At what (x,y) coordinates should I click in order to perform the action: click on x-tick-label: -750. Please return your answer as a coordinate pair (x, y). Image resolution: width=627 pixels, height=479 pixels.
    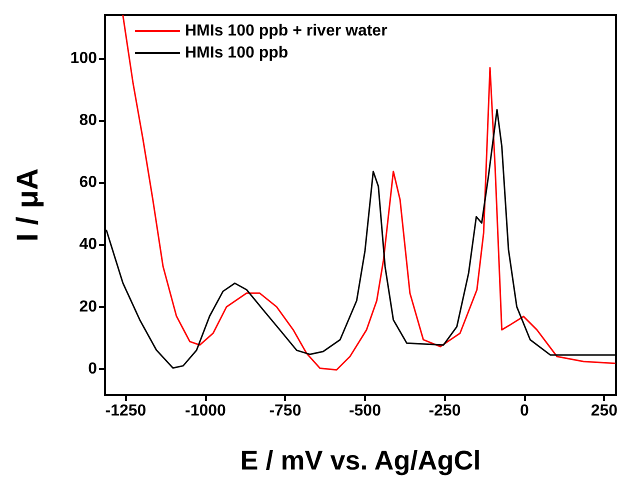
    Looking at the image, I should click on (285, 411).